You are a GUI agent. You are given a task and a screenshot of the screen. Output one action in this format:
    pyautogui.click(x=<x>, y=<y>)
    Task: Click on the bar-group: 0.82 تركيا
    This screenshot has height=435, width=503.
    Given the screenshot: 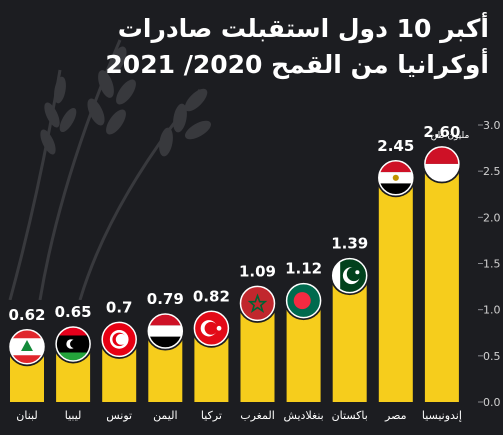 What is the action you would take?
    pyautogui.click(x=211, y=354)
    